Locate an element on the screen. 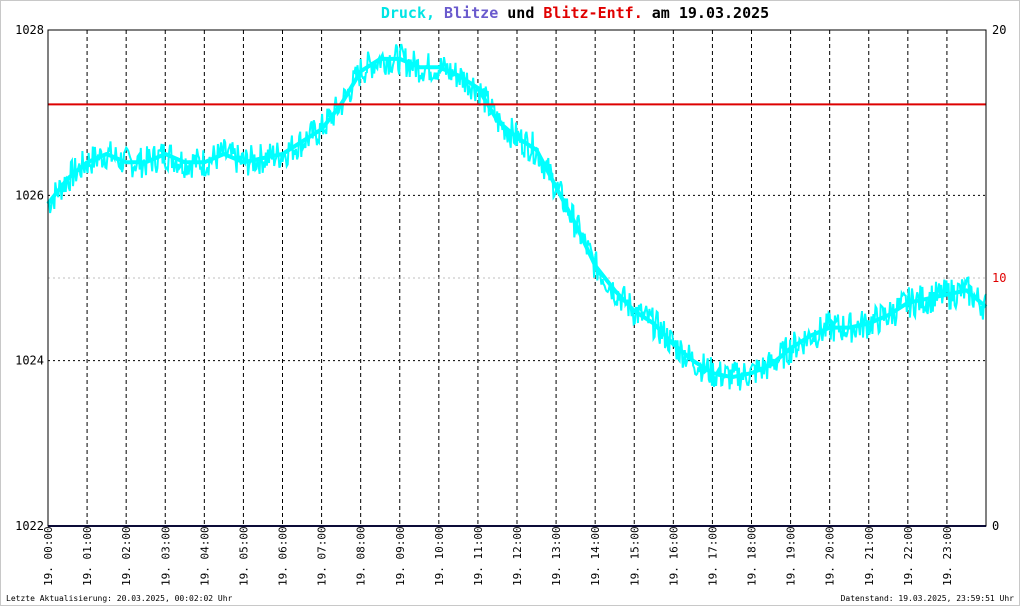 This screenshot has width=1020, height=606. y-left-tick-label: 1028 is located at coordinates (29, 30).